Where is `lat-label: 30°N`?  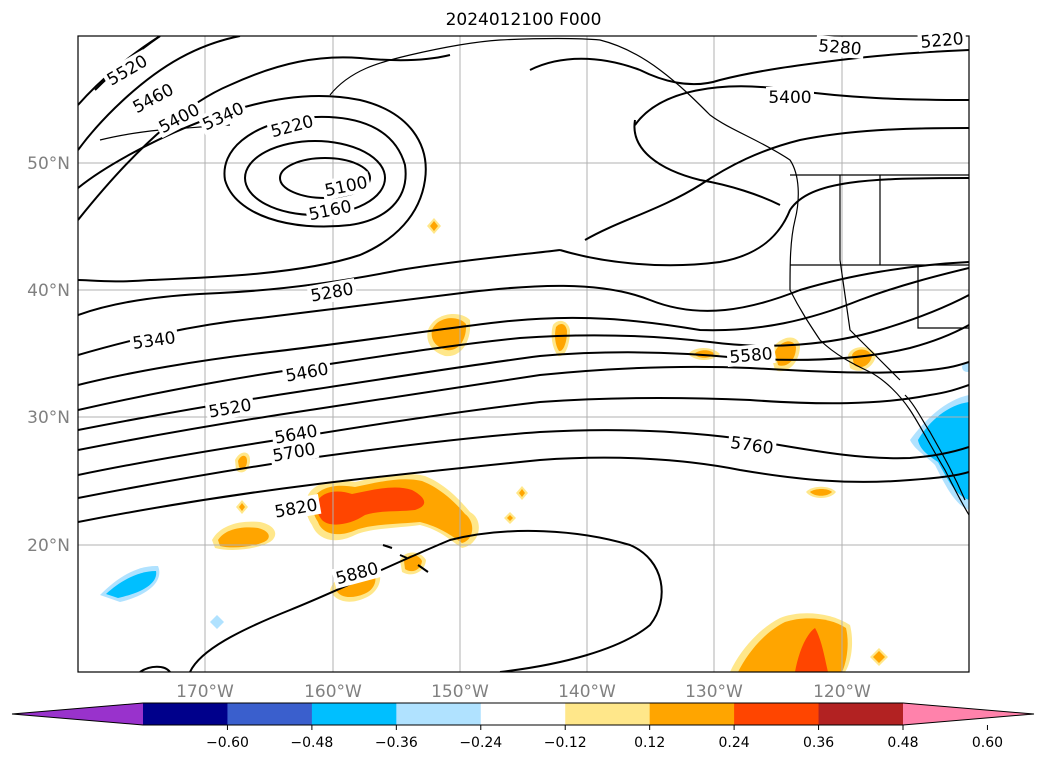
lat-label: 30°N is located at coordinates (48, 418).